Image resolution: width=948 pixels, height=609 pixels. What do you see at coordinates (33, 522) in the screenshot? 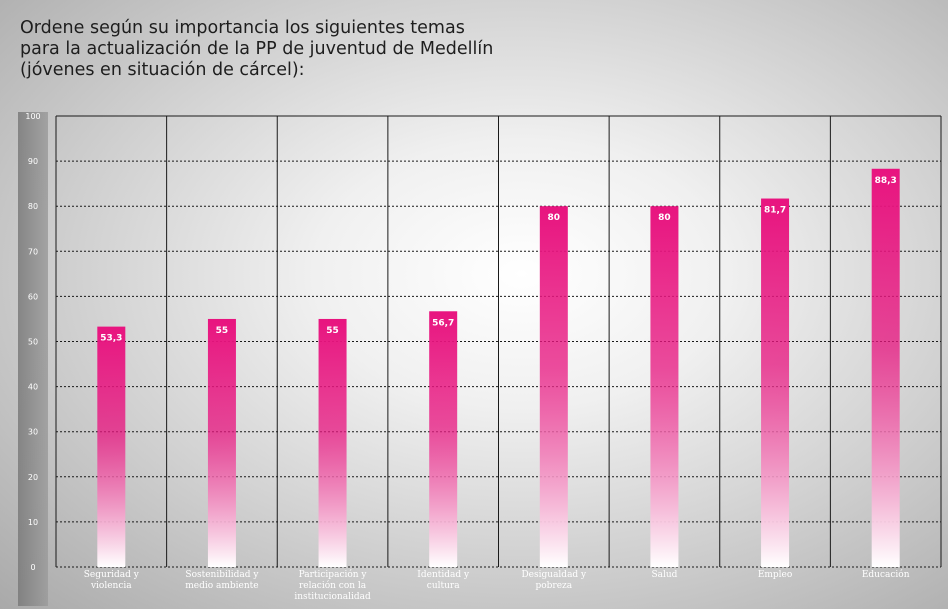
I see `y-tick-label: 10` at bounding box center [33, 522].